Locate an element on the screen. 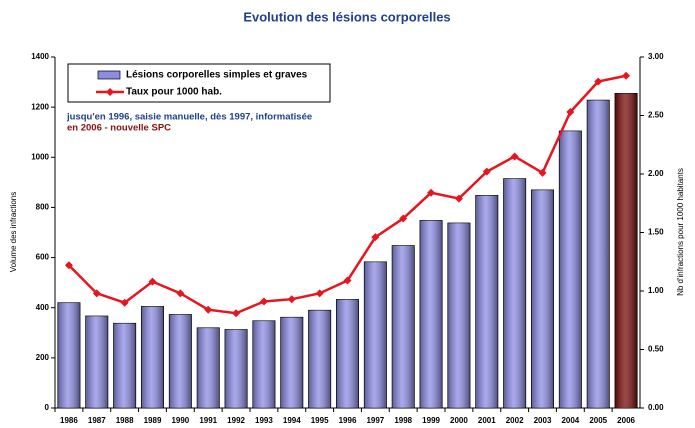 The width and height of the screenshot is (695, 428). x-tick-label: 1997 is located at coordinates (375, 420).